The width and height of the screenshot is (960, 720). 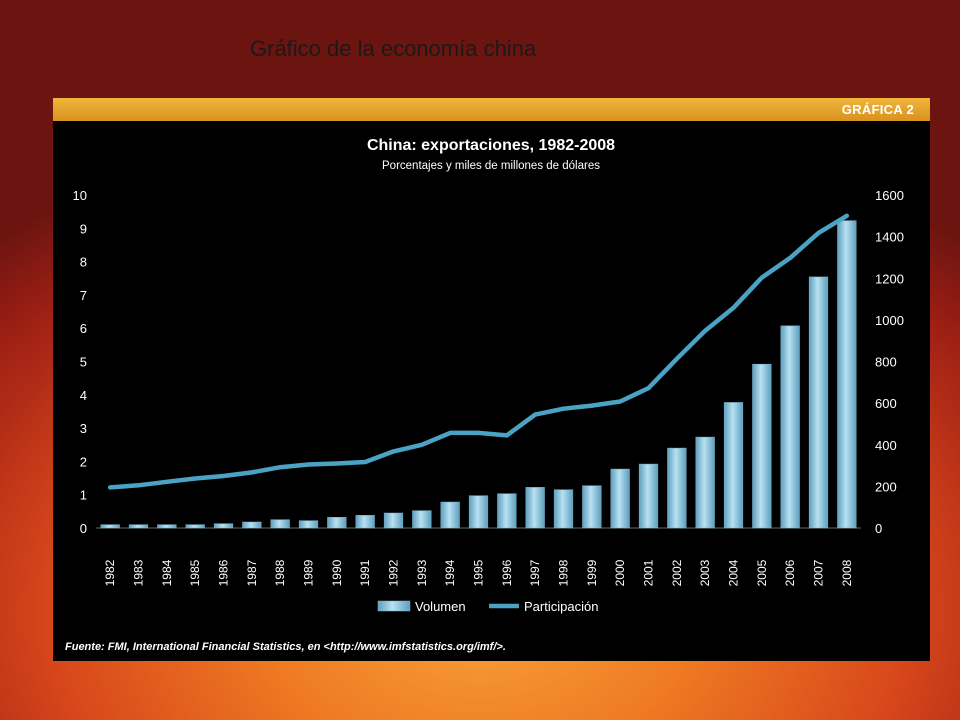 What do you see at coordinates (280, 572) in the screenshot?
I see `x-tick-label: 1988` at bounding box center [280, 572].